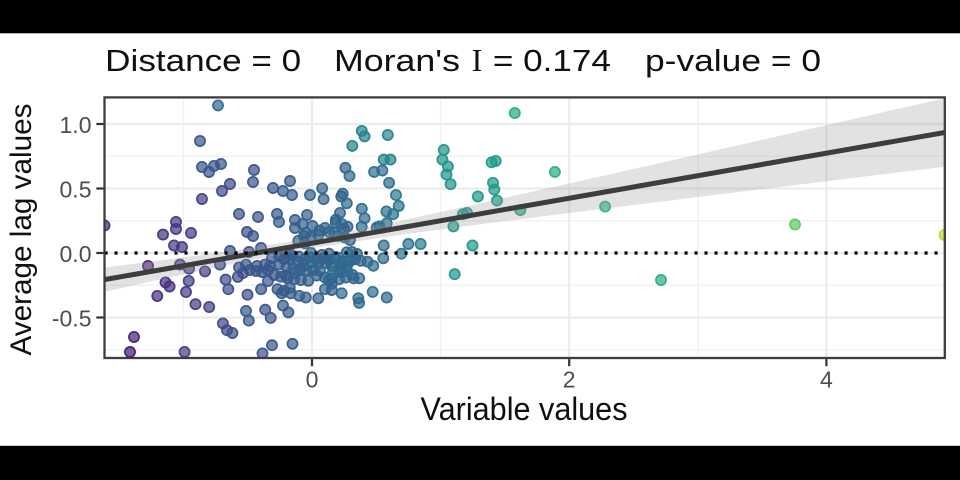 This screenshot has height=480, width=960. Describe the element at coordinates (312, 380) in the screenshot. I see `svg-text: 0` at that location.